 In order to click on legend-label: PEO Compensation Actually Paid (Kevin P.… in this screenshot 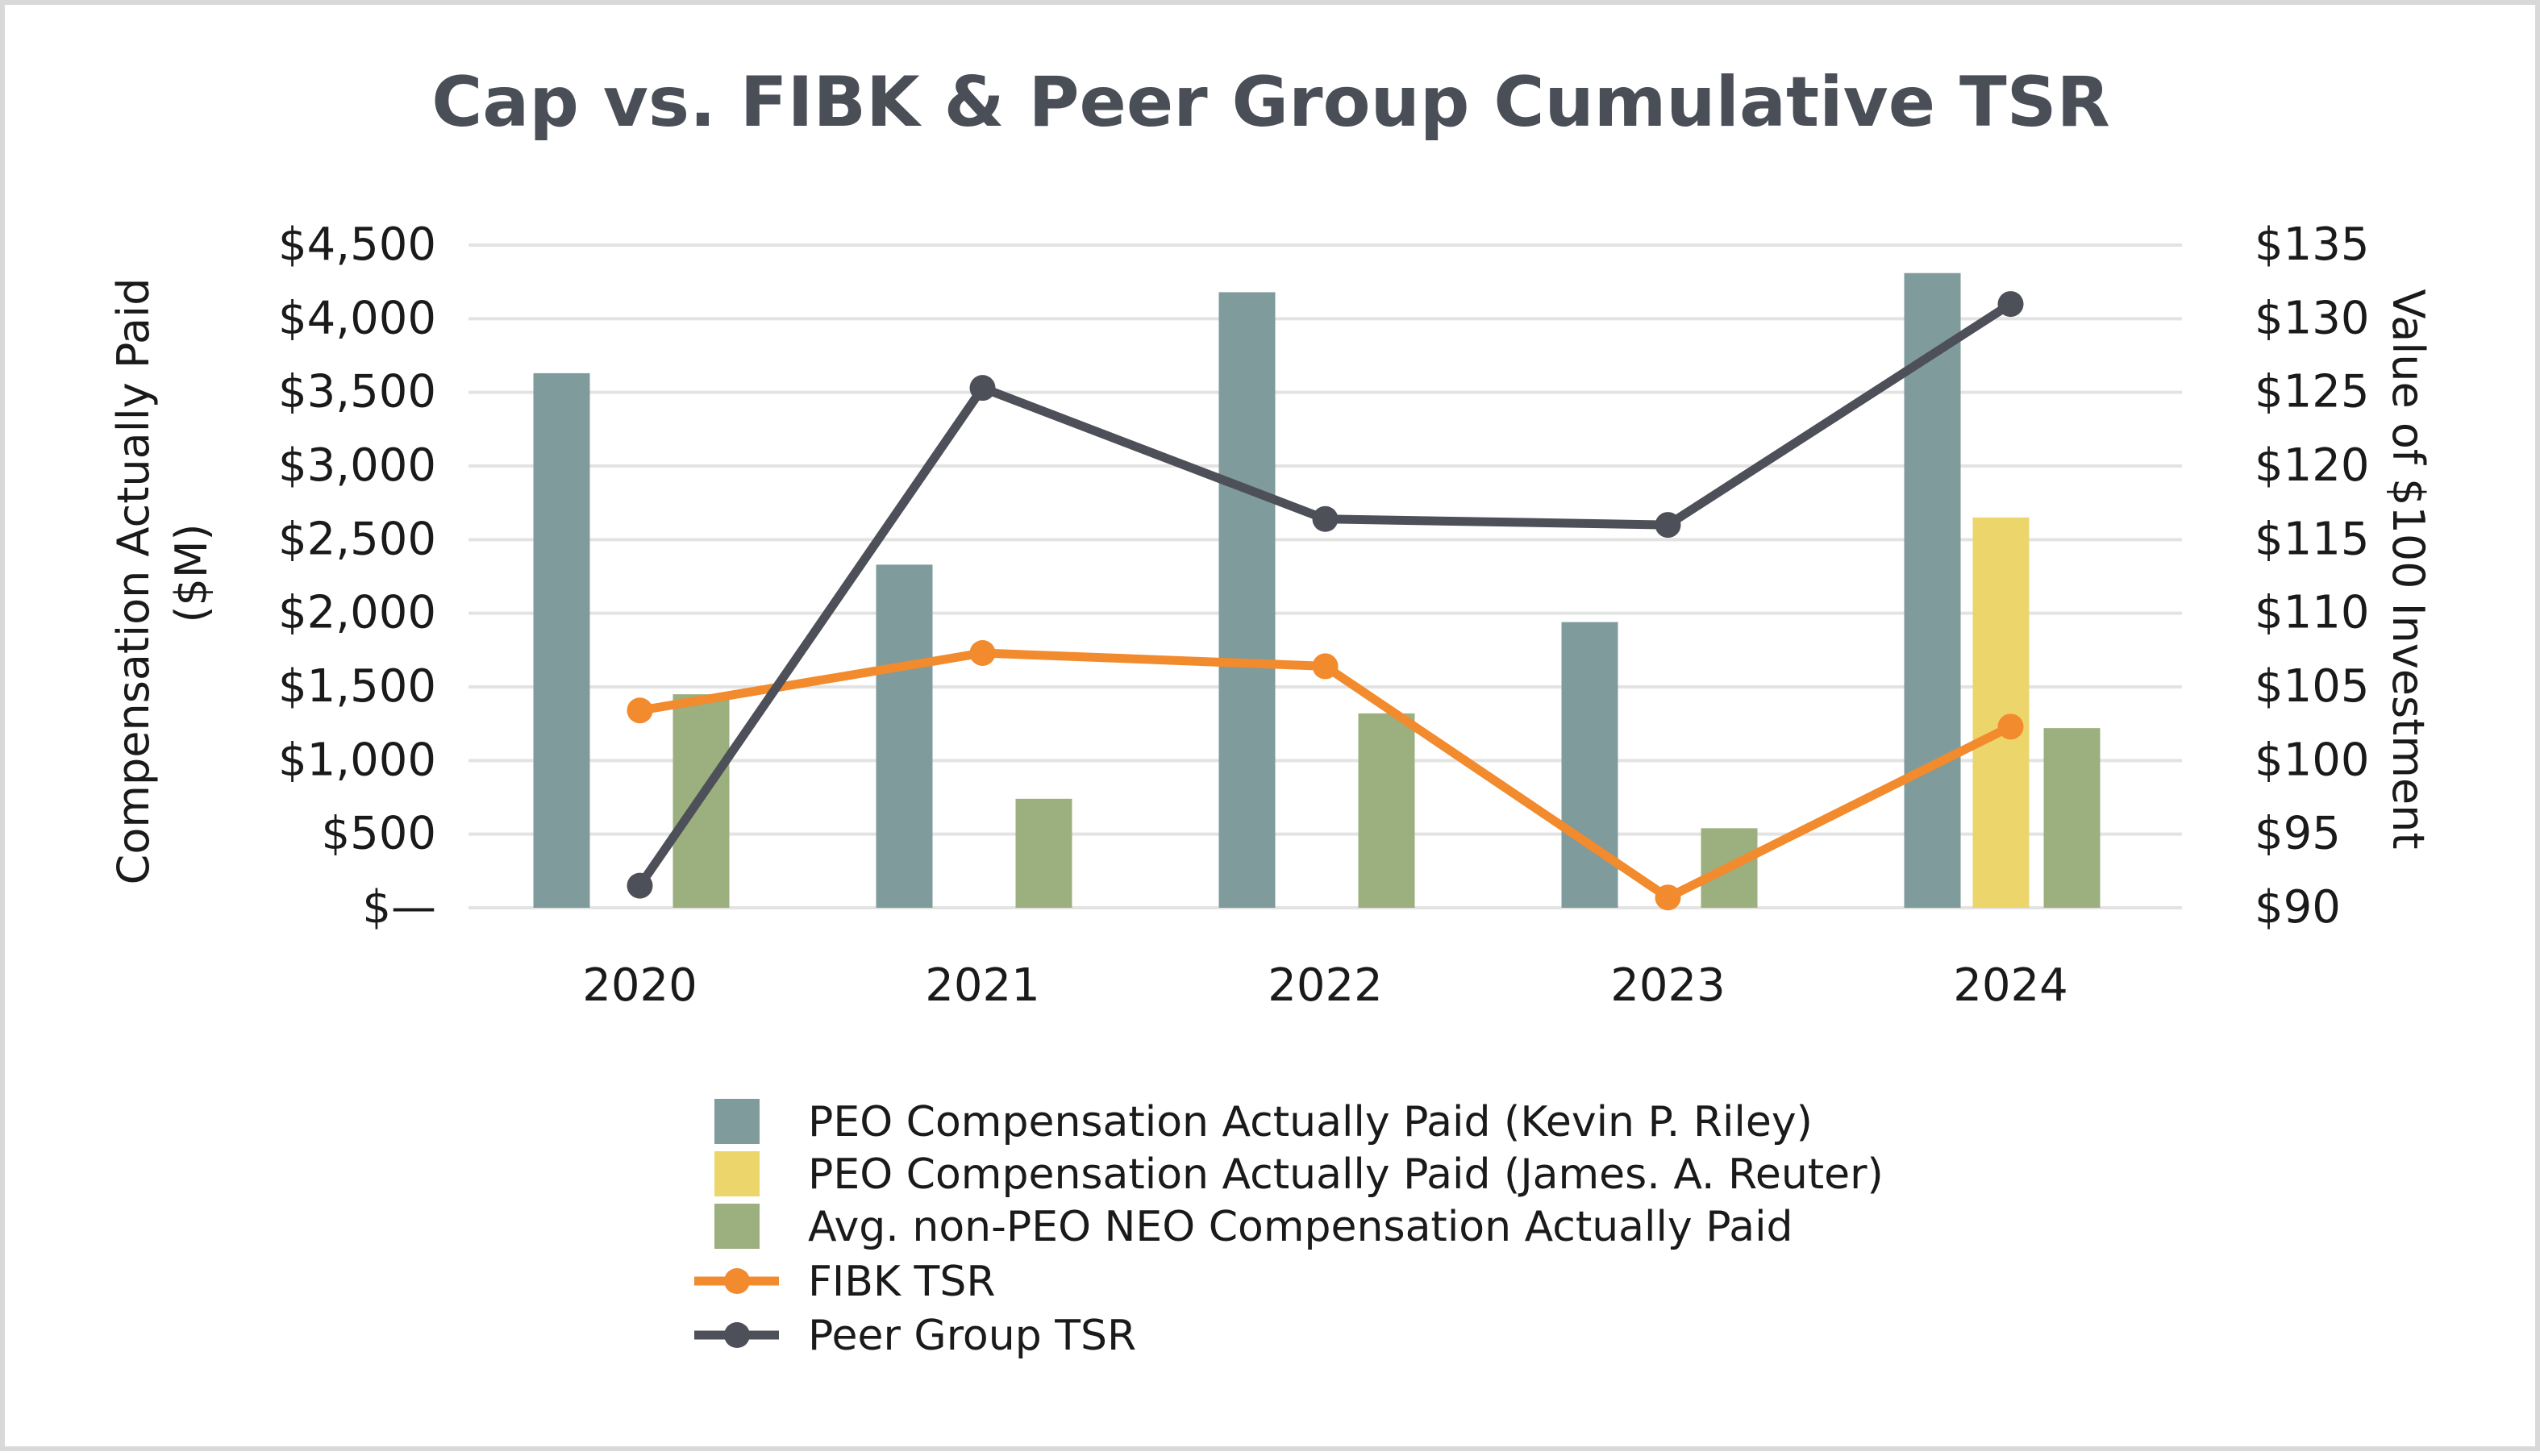, I will do `click(1310, 1122)`.